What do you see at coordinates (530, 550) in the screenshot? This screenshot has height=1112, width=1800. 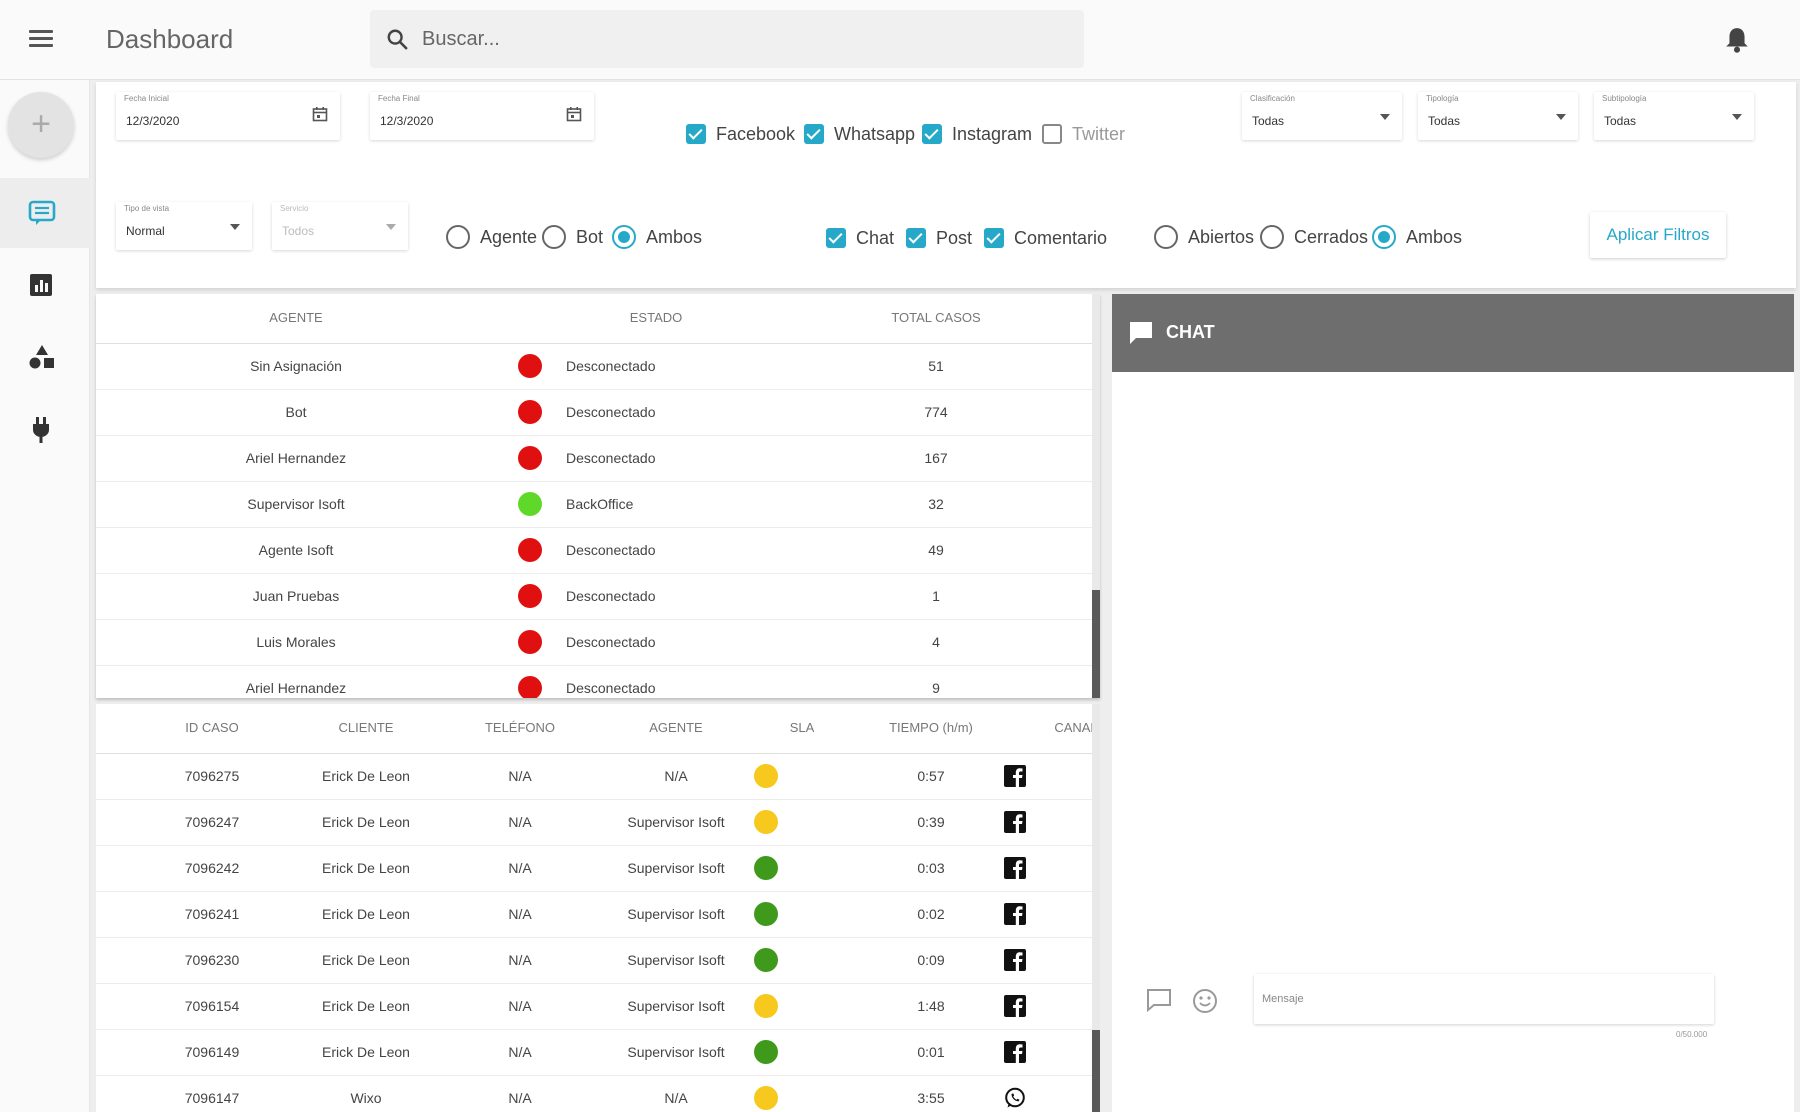 I see `status-dot` at bounding box center [530, 550].